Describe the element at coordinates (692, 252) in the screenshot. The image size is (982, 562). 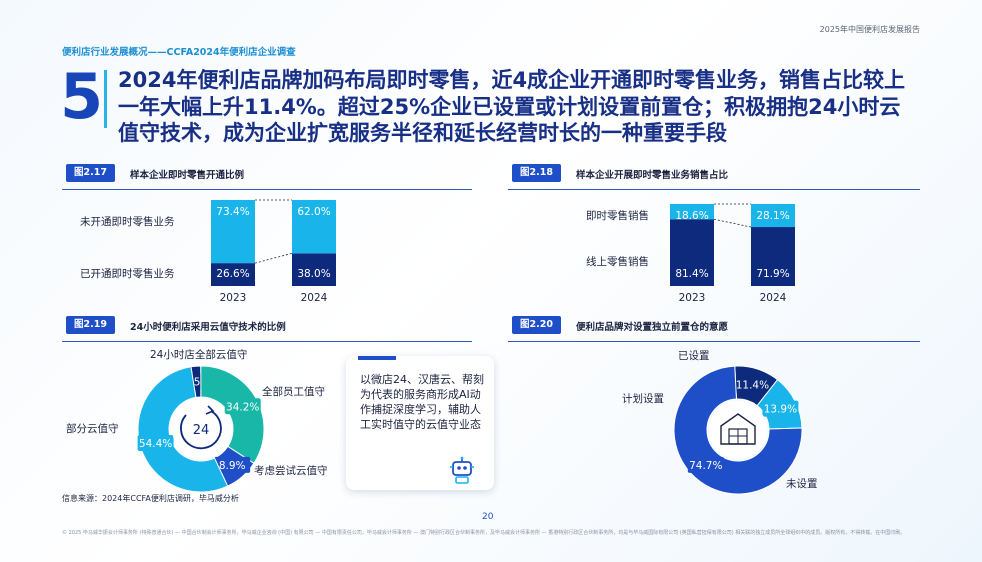
I see `fig-2-18-bar-2023-s0` at that location.